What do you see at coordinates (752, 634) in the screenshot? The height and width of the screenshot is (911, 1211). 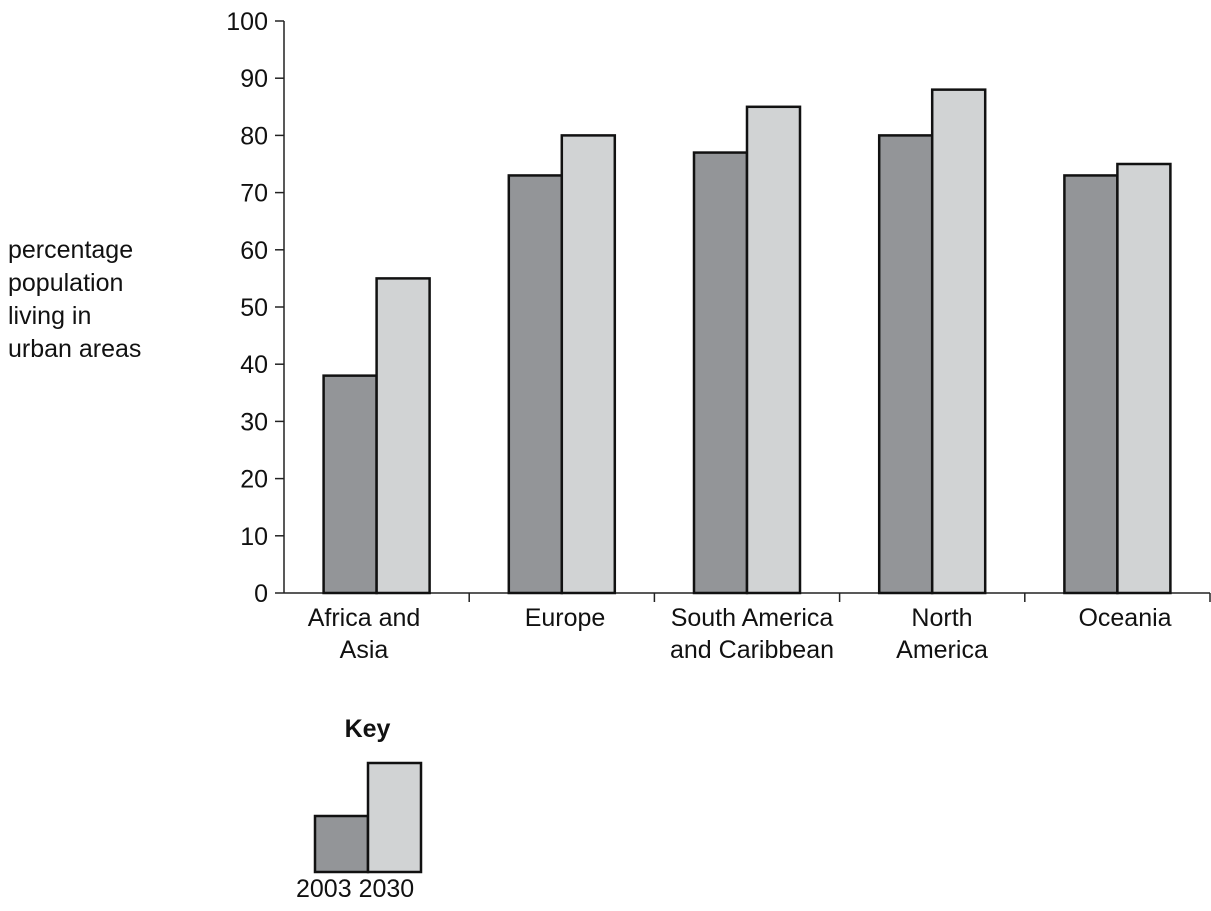 I see `category-label-south-america: South America and Caribbean` at bounding box center [752, 634].